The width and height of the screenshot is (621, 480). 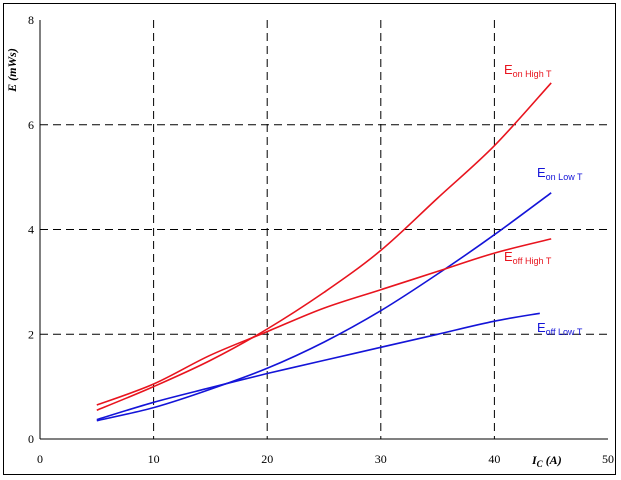 I want to click on series-label-sub-1: on High T, so click(x=532, y=74).